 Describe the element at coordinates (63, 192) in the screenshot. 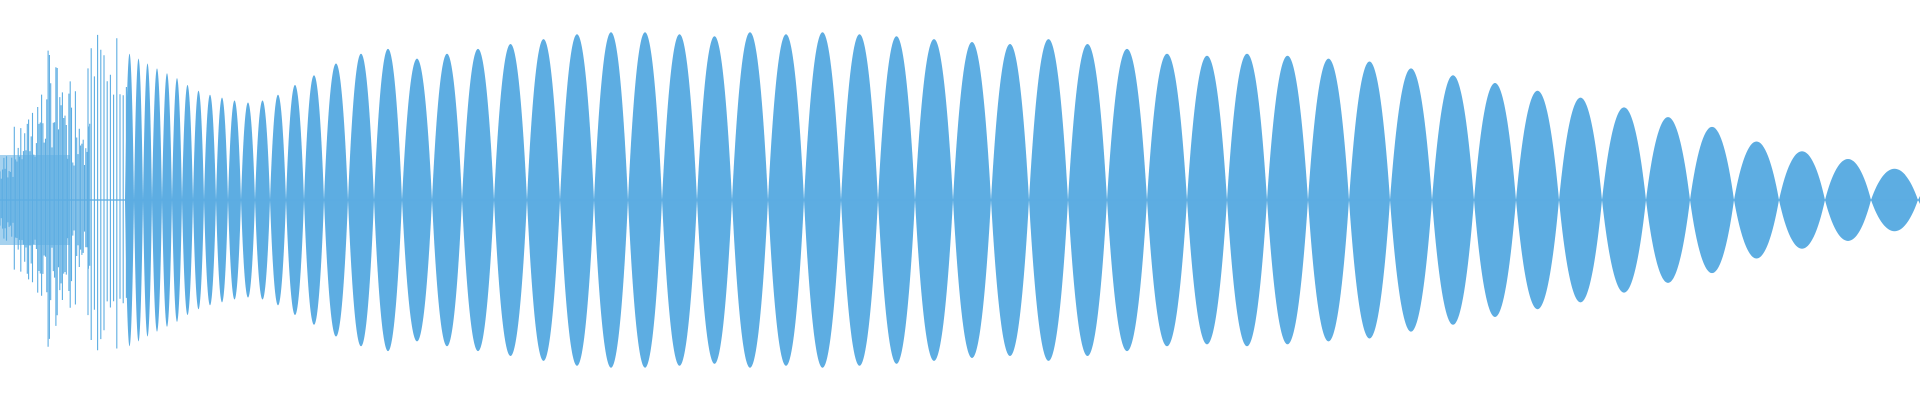

I see `waveform-dense-section` at that location.